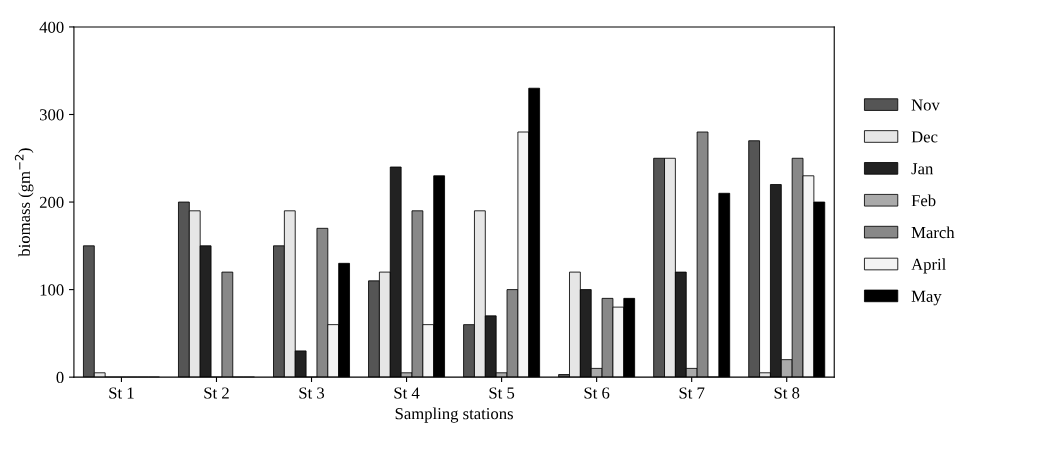 Image resolution: width=1056 pixels, height=449 pixels. What do you see at coordinates (52, 290) in the screenshot?
I see `y-tick-label: 100` at bounding box center [52, 290].